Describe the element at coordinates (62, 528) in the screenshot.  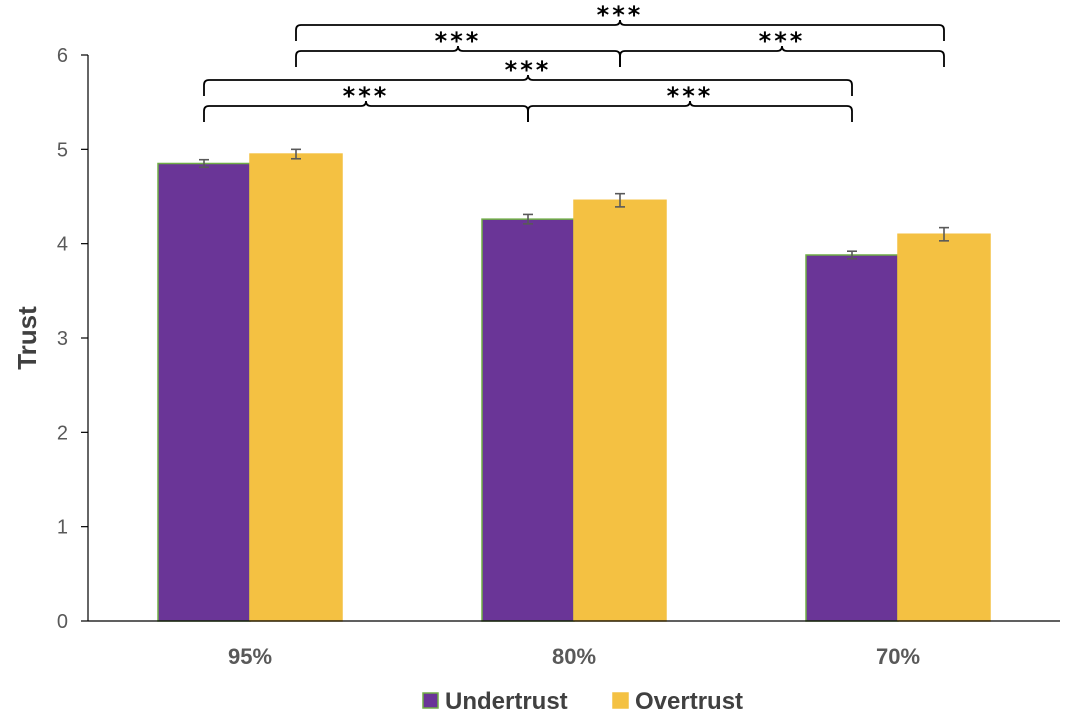
I see `y-tick-label: 1` at that location.